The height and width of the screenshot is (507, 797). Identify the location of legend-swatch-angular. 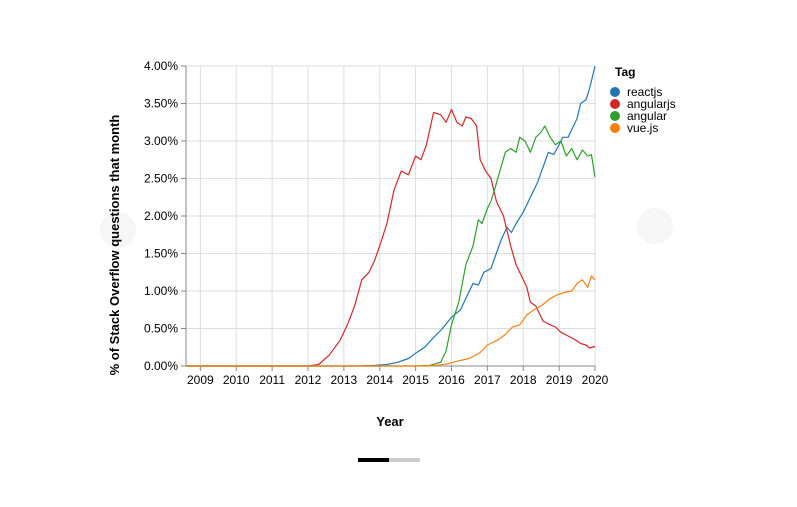
(615, 116).